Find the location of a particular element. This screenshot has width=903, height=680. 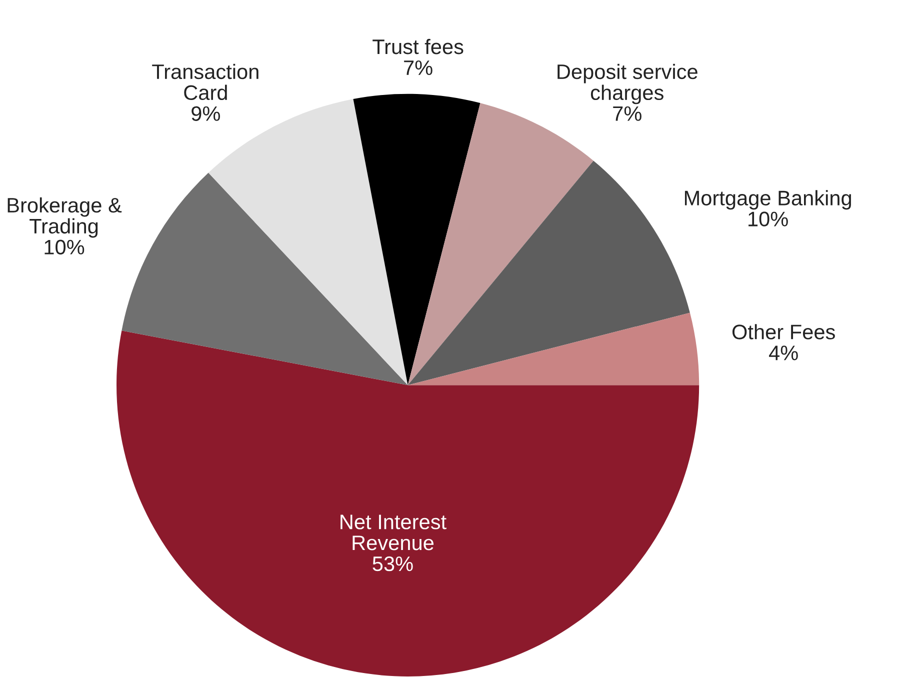

slice-label: Mortgage Banking is located at coordinates (768, 200).